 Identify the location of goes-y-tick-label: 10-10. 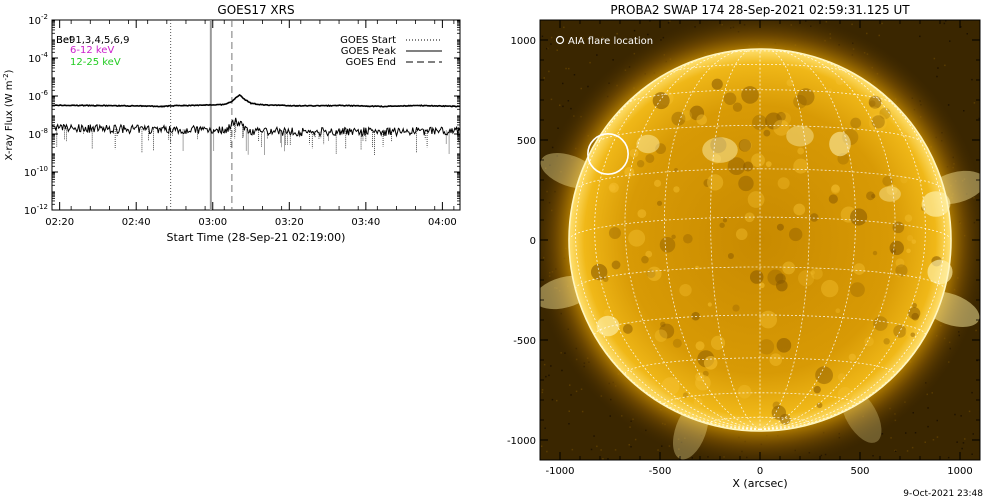
(36, 172).